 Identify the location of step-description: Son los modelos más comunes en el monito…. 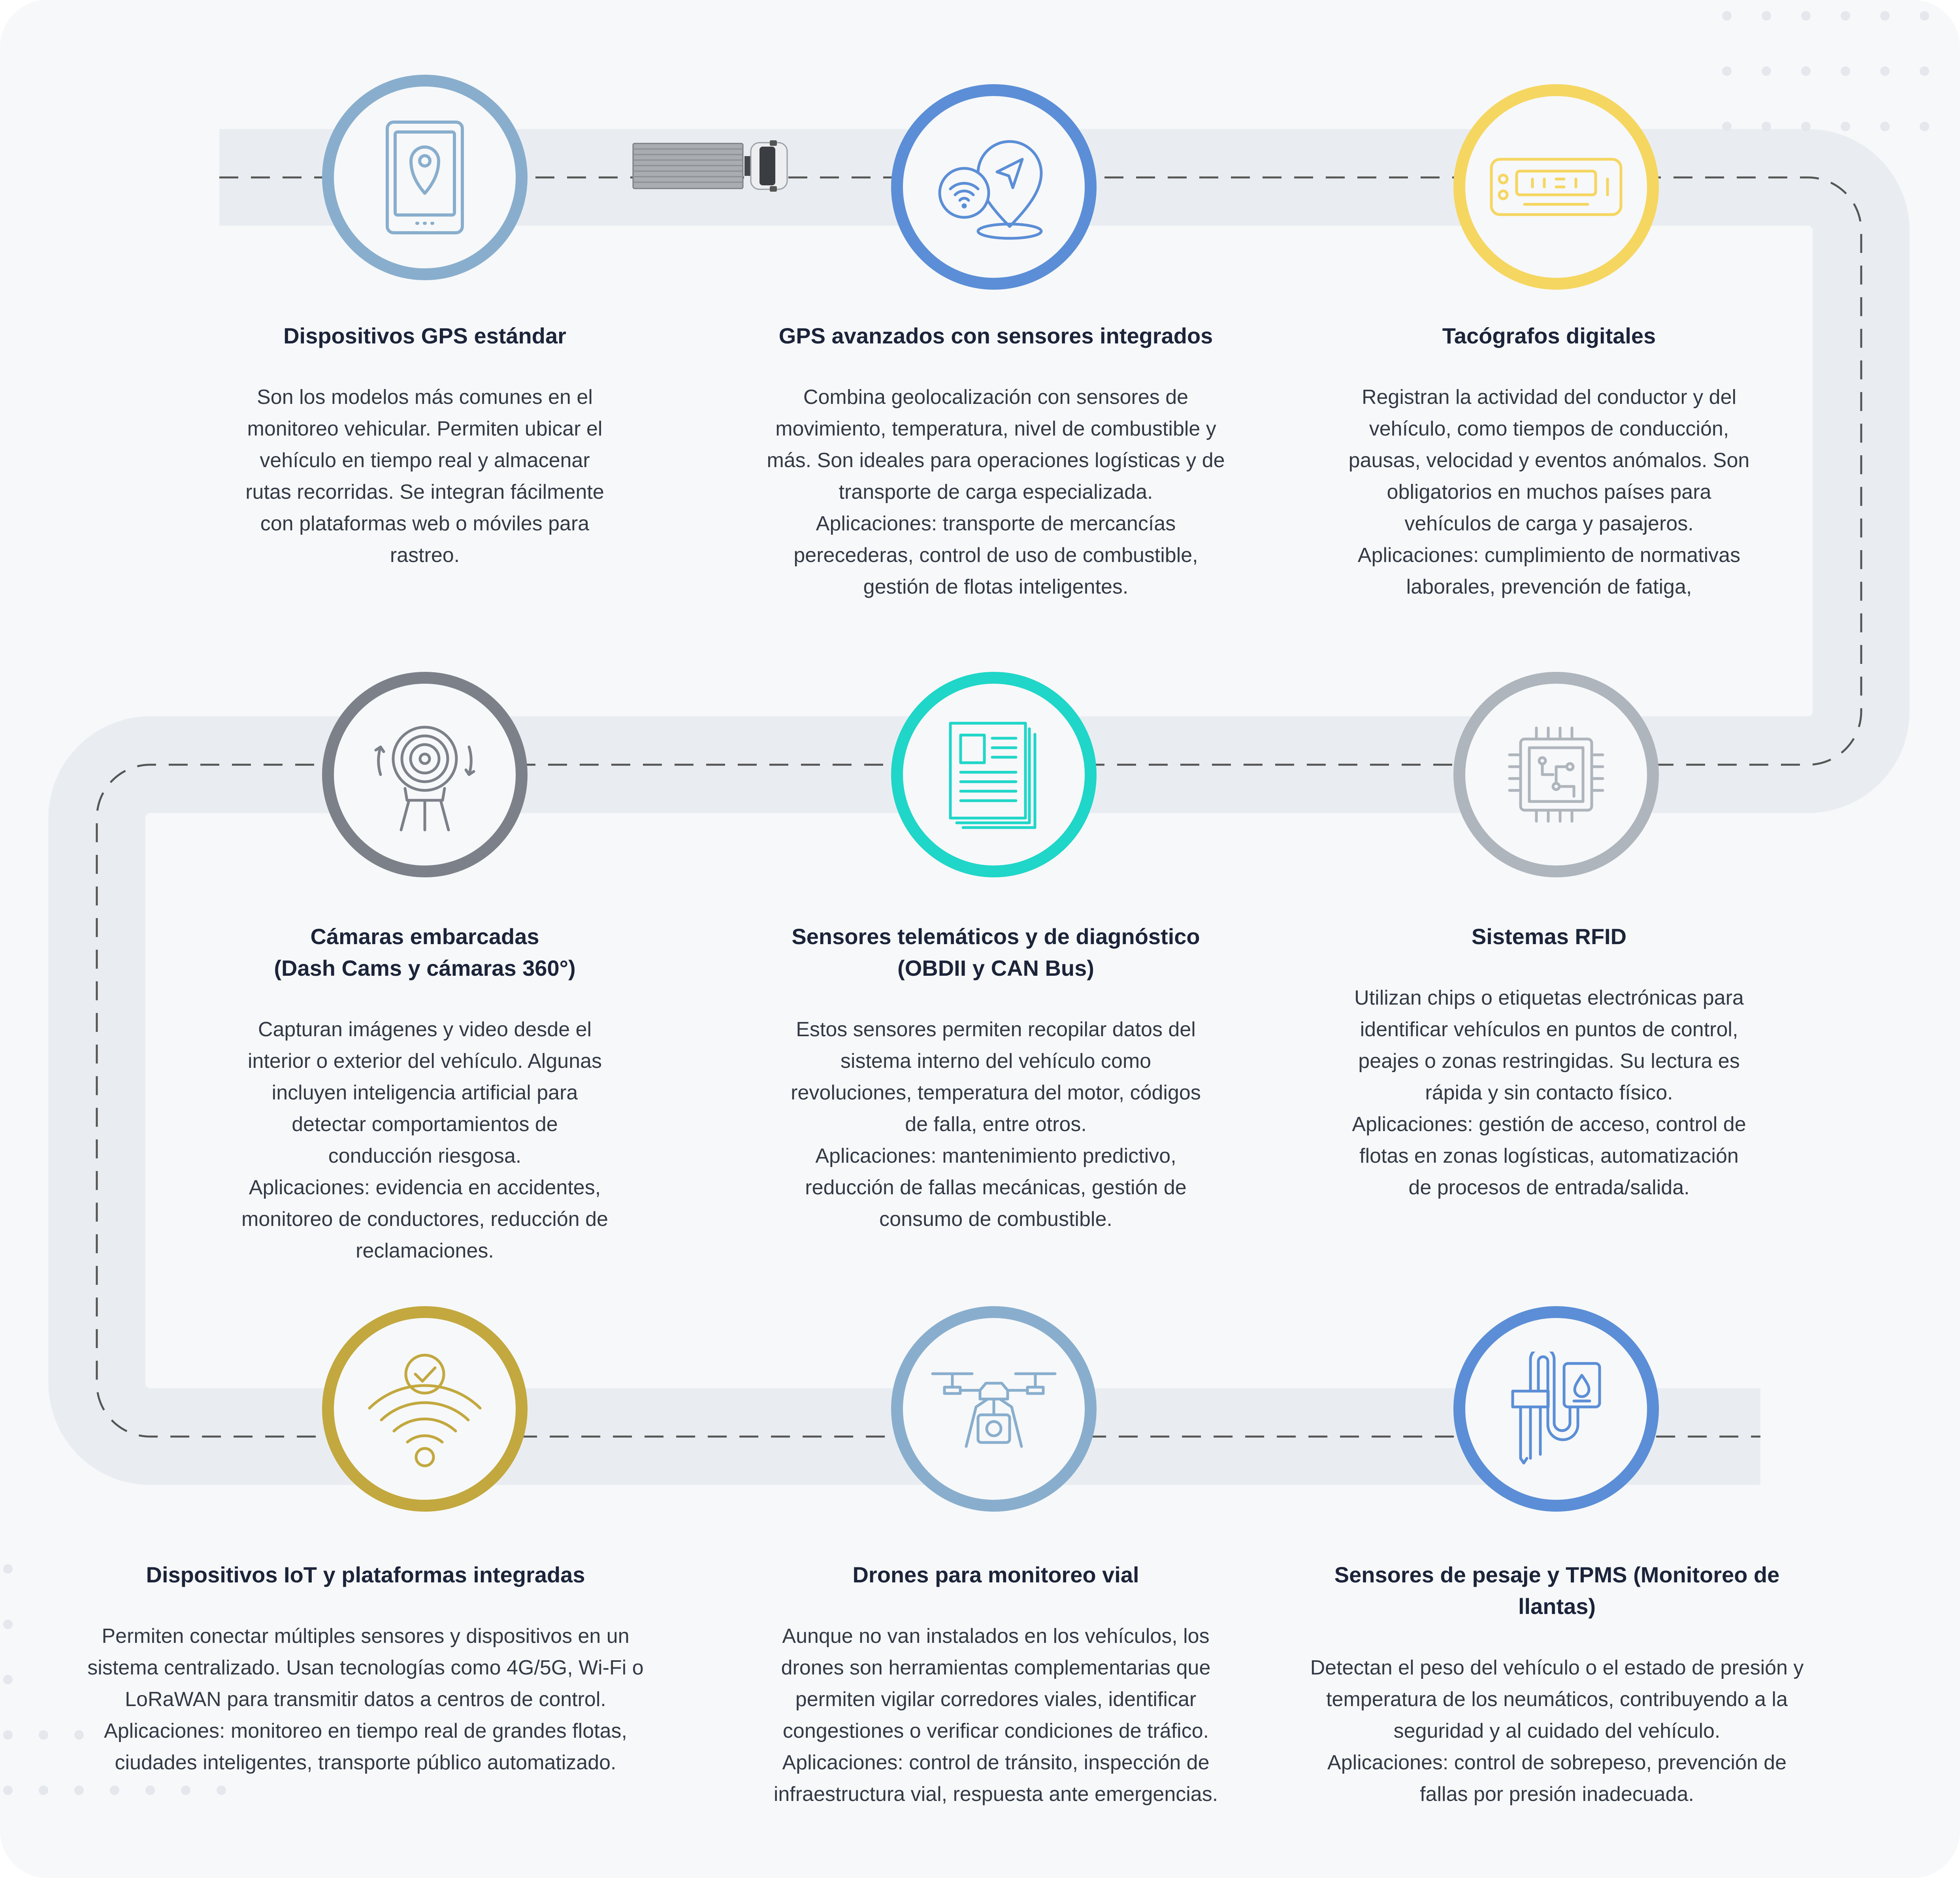
(425, 477).